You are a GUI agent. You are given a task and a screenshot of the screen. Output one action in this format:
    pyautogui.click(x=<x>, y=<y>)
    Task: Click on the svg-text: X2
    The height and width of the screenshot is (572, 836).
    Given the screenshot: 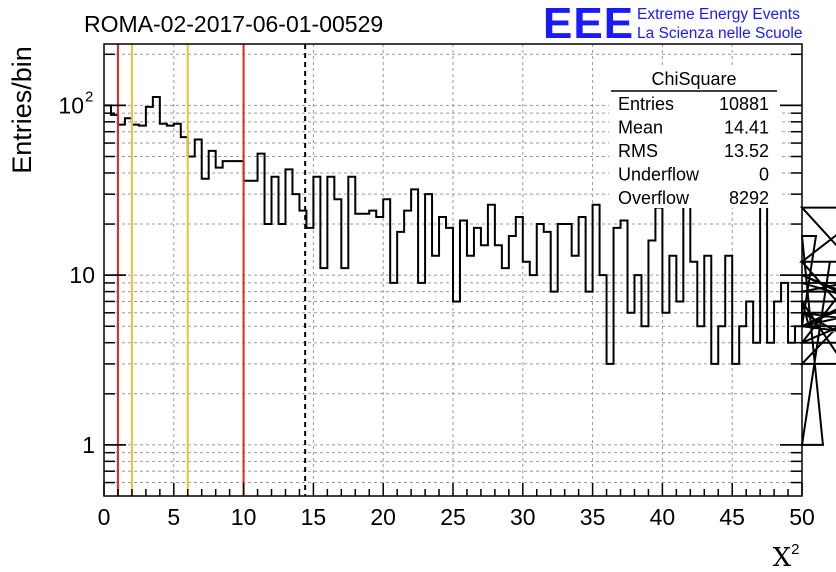 What is the action you would take?
    pyautogui.click(x=786, y=556)
    